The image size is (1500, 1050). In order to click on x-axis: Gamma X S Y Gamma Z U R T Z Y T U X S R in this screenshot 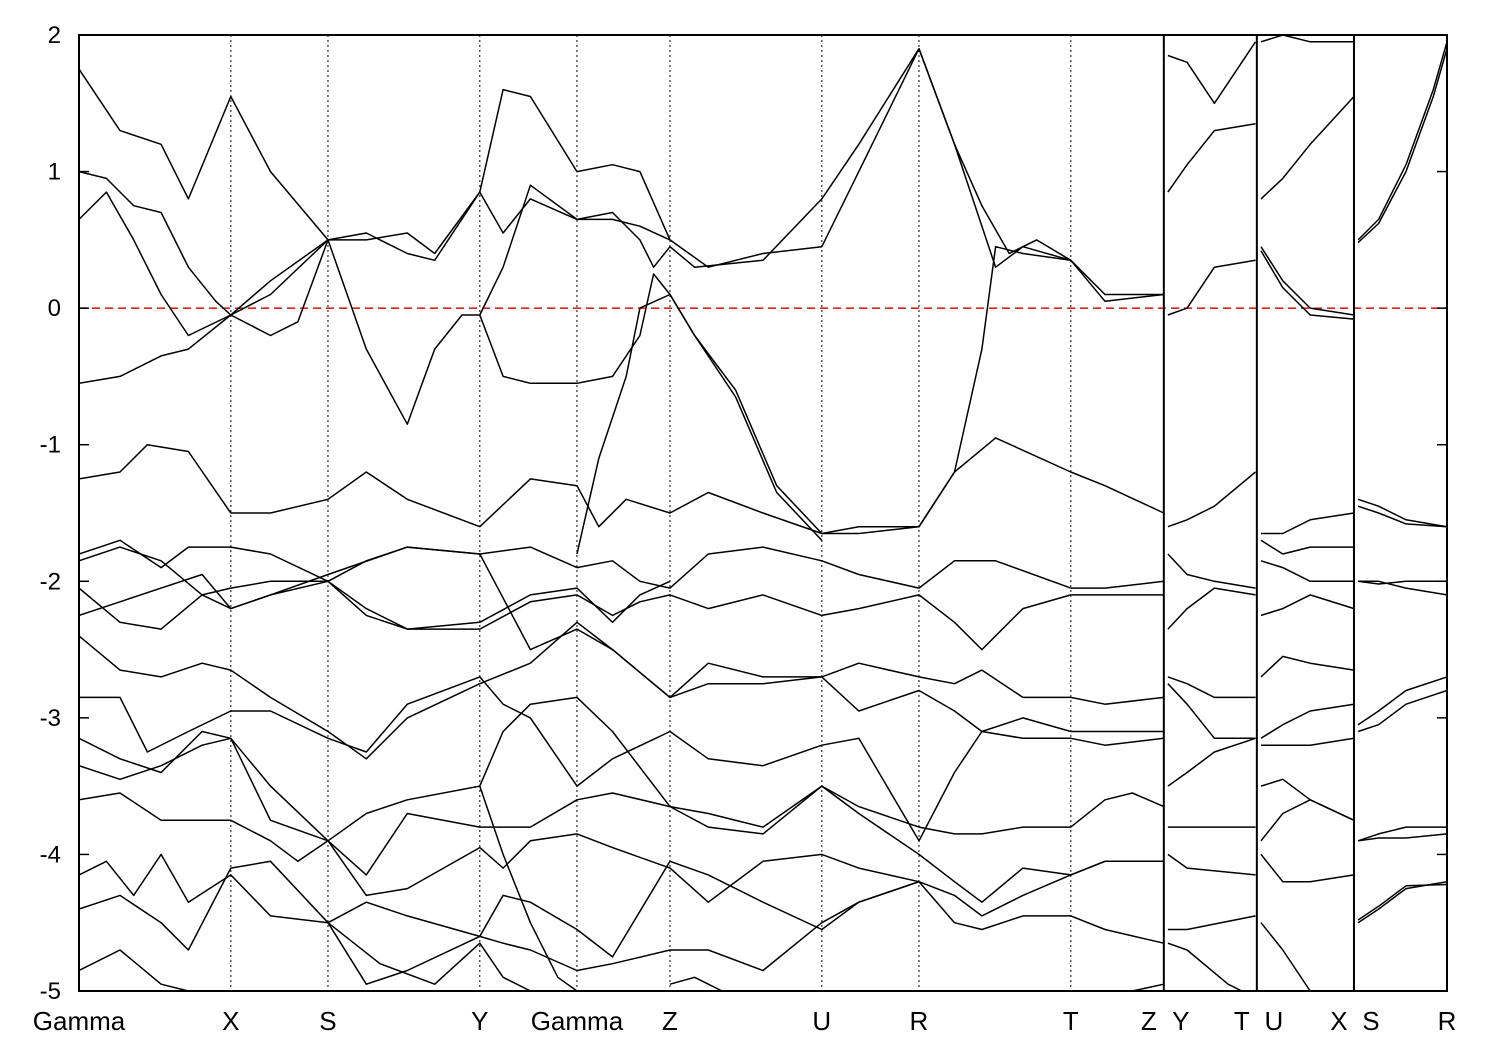, I will do `click(745, 1021)`.